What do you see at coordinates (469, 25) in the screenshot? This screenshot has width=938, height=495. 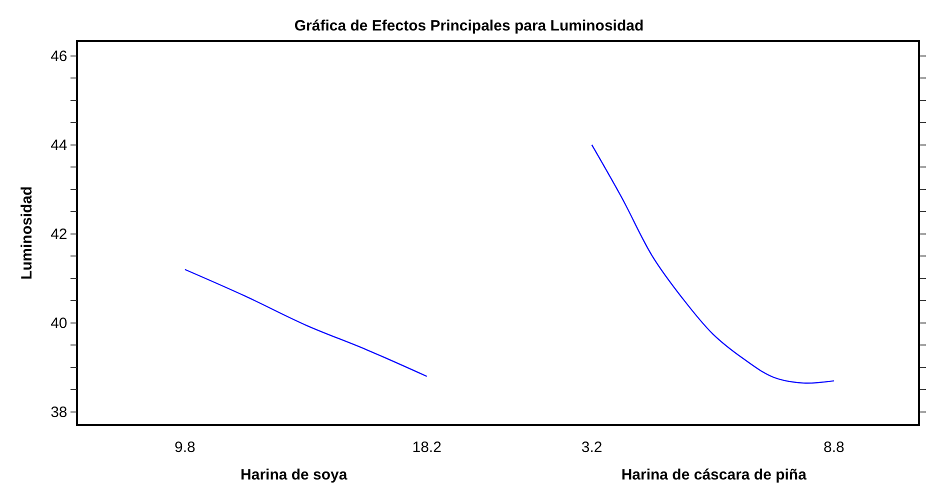 I see `chart-title: Gráfica de Efectos Principales para Luminosidad` at bounding box center [469, 25].